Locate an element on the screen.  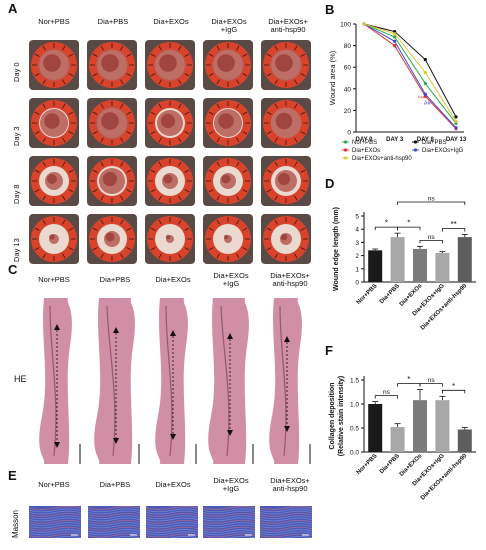
chartF-y-axis-label: Collagen deposition is located at coordinates (332, 416).